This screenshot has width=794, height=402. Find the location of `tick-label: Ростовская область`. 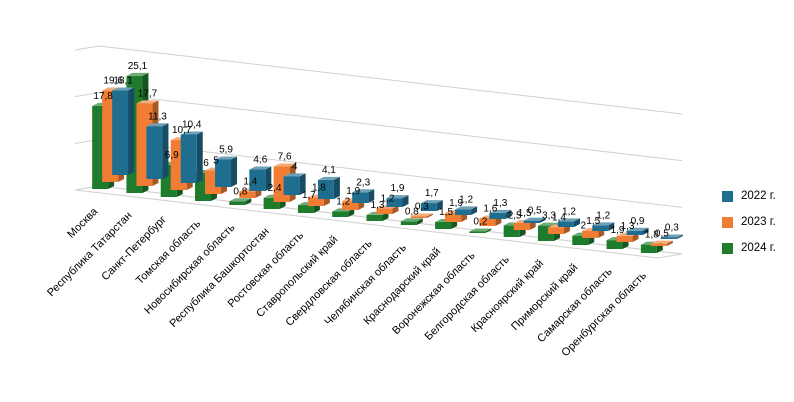

tick-label: Ростовская область is located at coordinates (266, 269).